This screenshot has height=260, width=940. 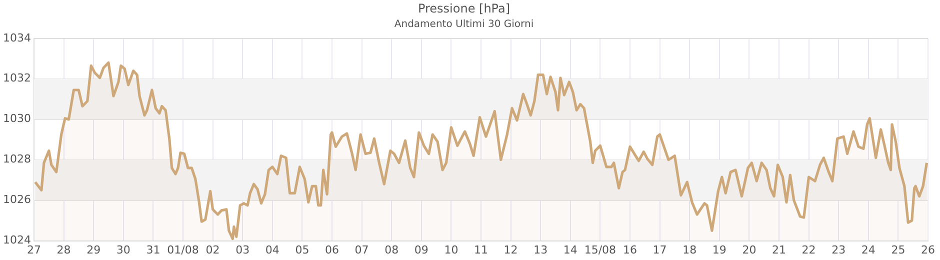 I want to click on x-tick-label: 08, so click(x=391, y=249).